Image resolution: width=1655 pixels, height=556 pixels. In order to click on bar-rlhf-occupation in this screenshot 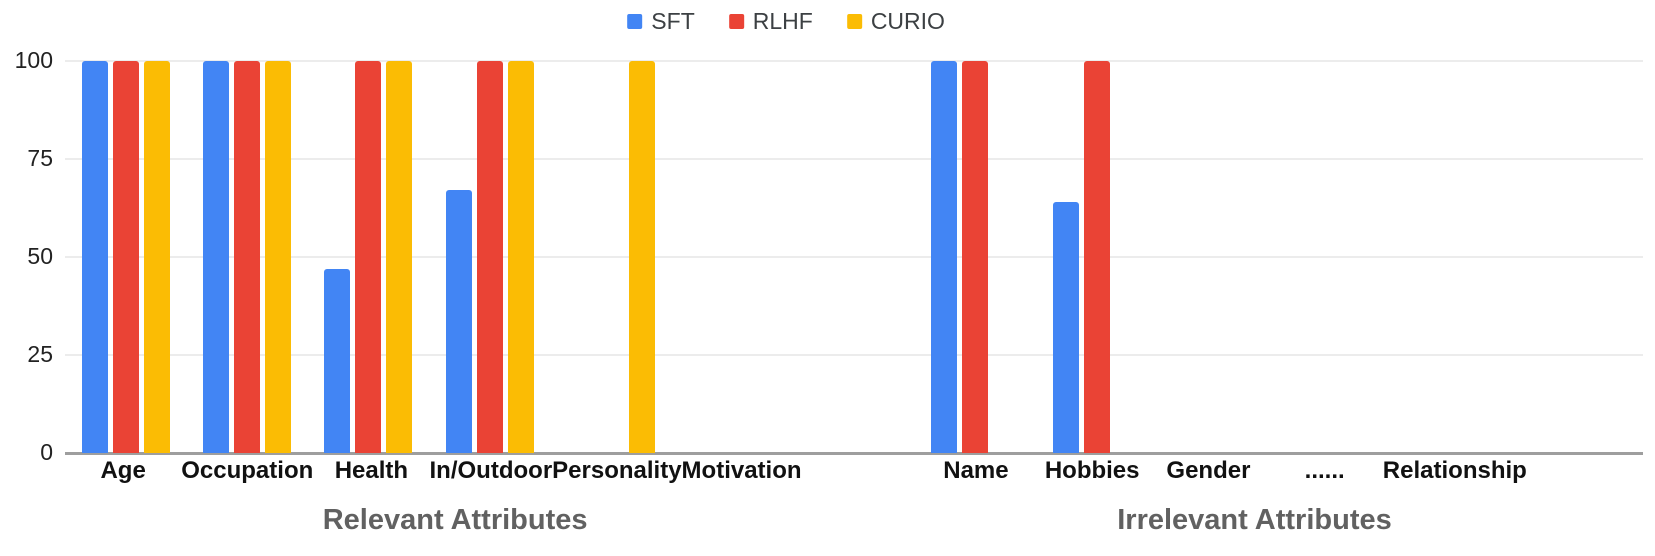, I will do `click(247, 257)`.